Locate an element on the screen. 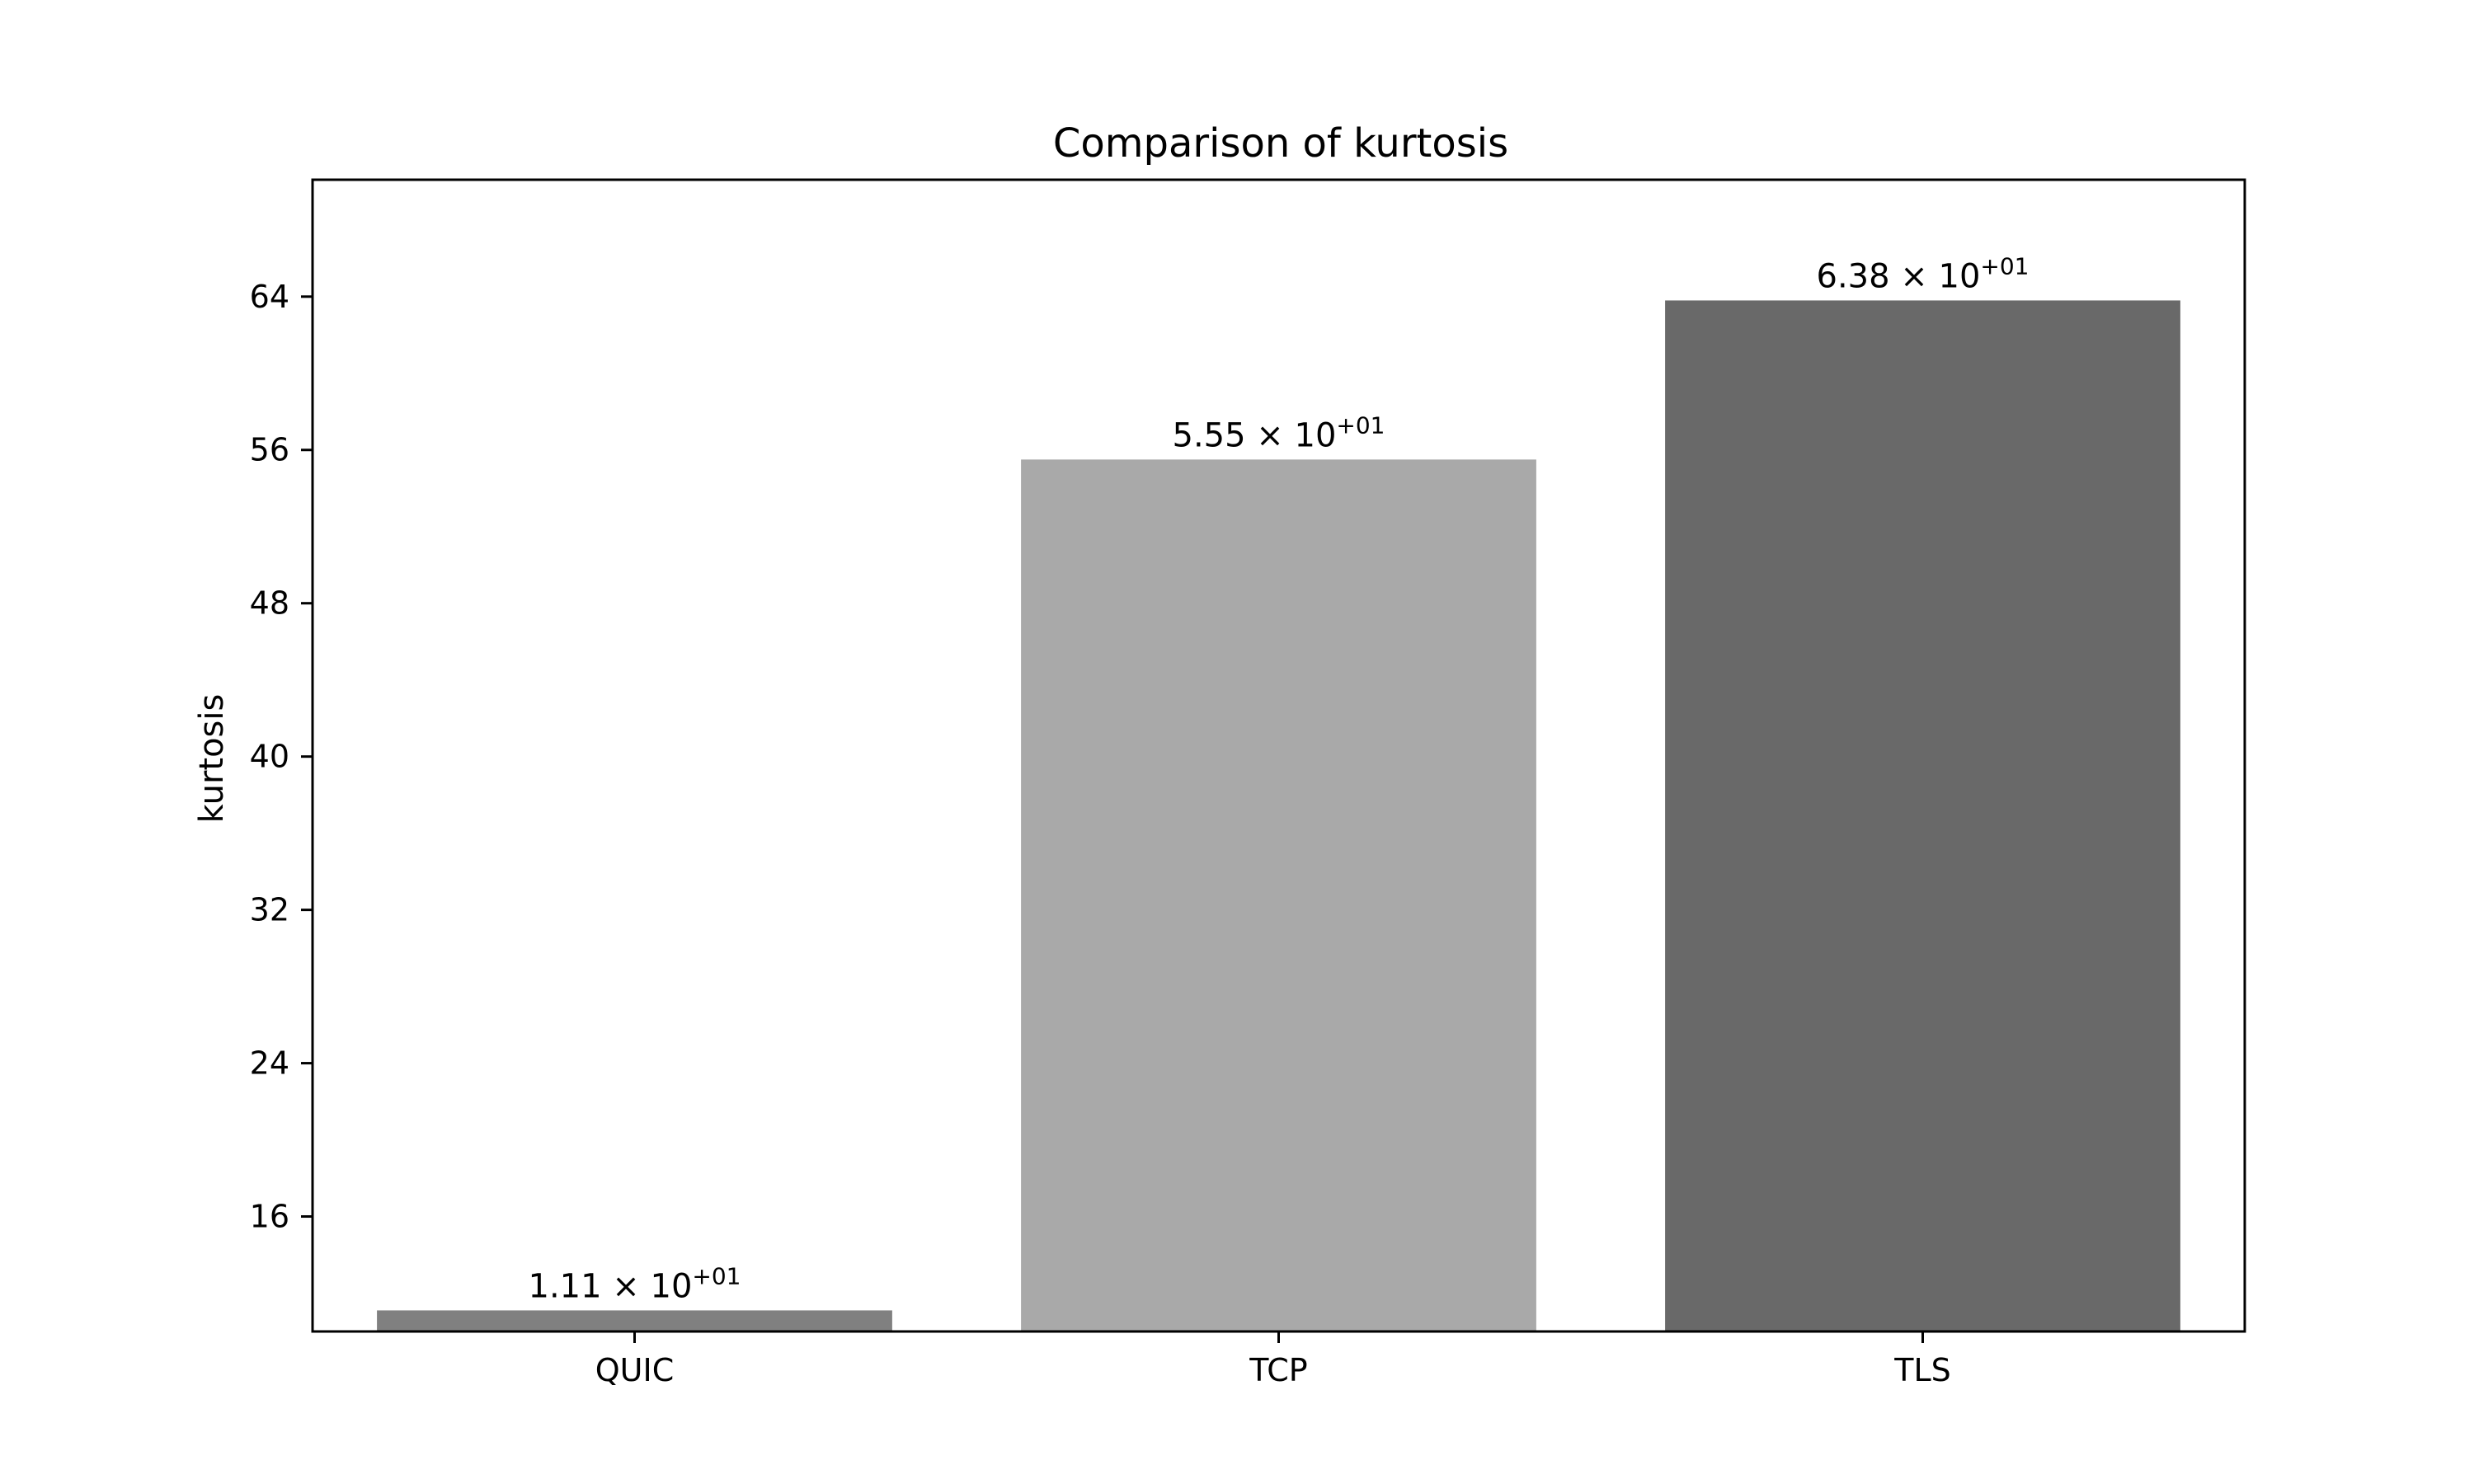  bar-tcp is located at coordinates (1278, 895).